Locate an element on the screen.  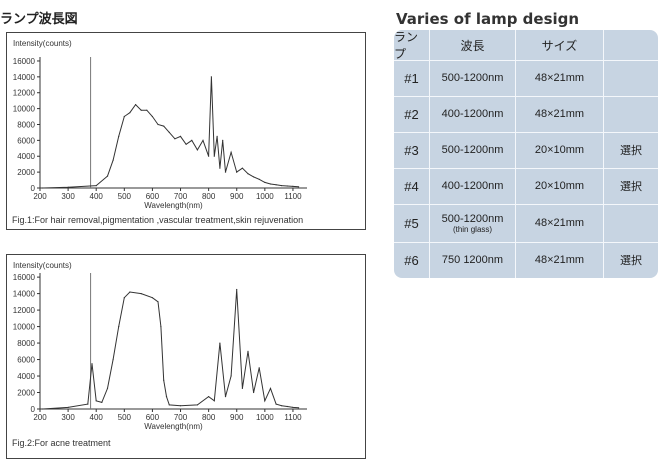
y-tick-label: 2000 is located at coordinates (26, 393).